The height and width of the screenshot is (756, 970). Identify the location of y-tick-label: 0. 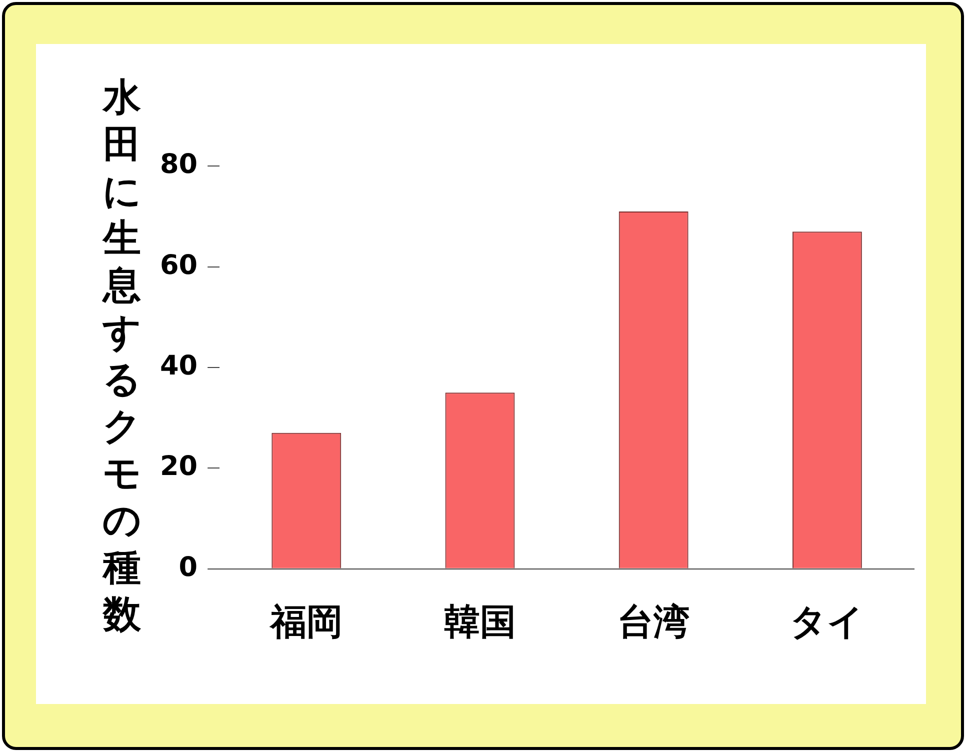
(188, 567).